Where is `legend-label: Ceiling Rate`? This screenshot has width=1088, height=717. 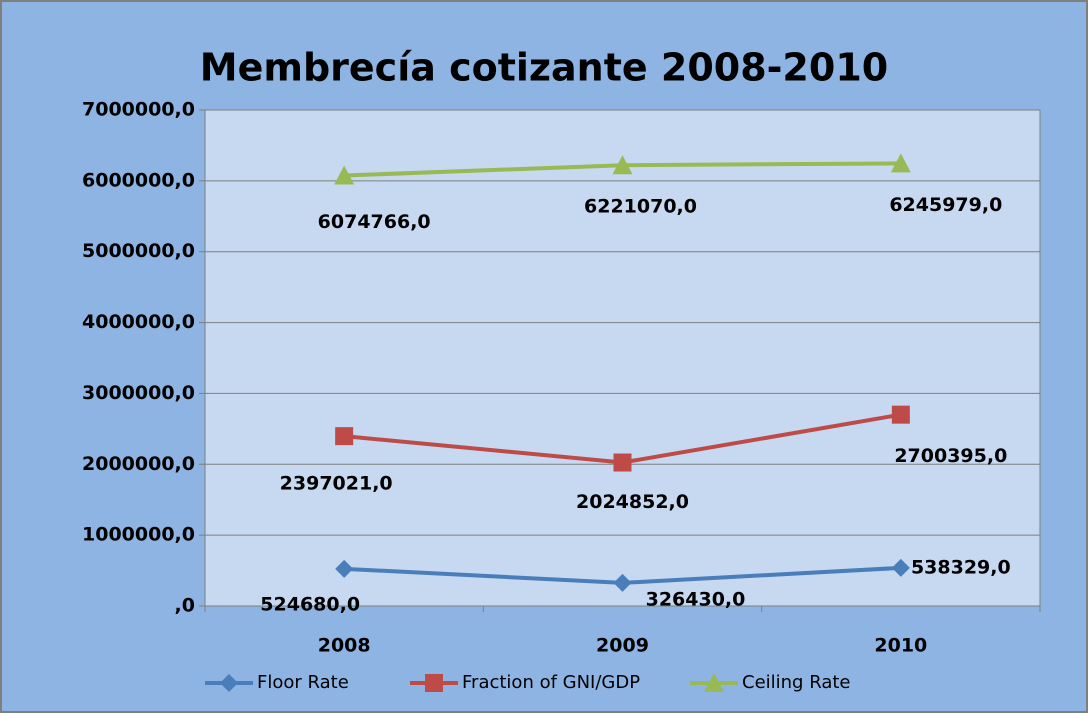
legend-label: Ceiling Rate is located at coordinates (796, 682).